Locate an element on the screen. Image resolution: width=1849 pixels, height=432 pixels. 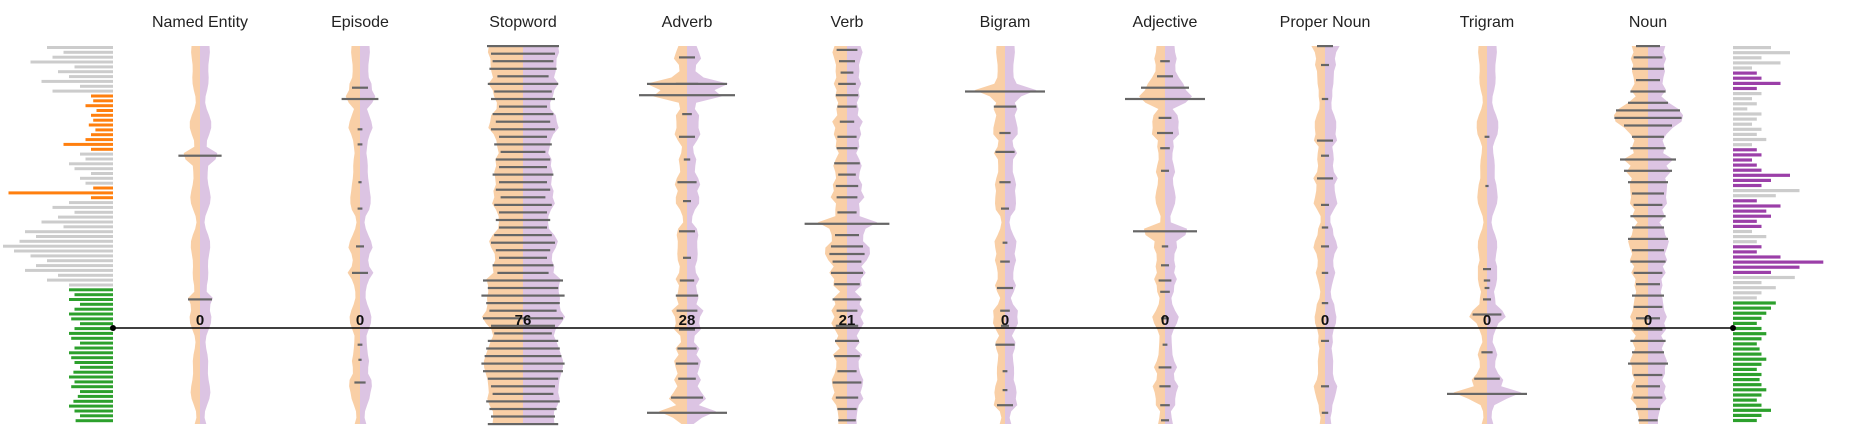
column-named-entity: Named Entity 0 is located at coordinates (200, 219).